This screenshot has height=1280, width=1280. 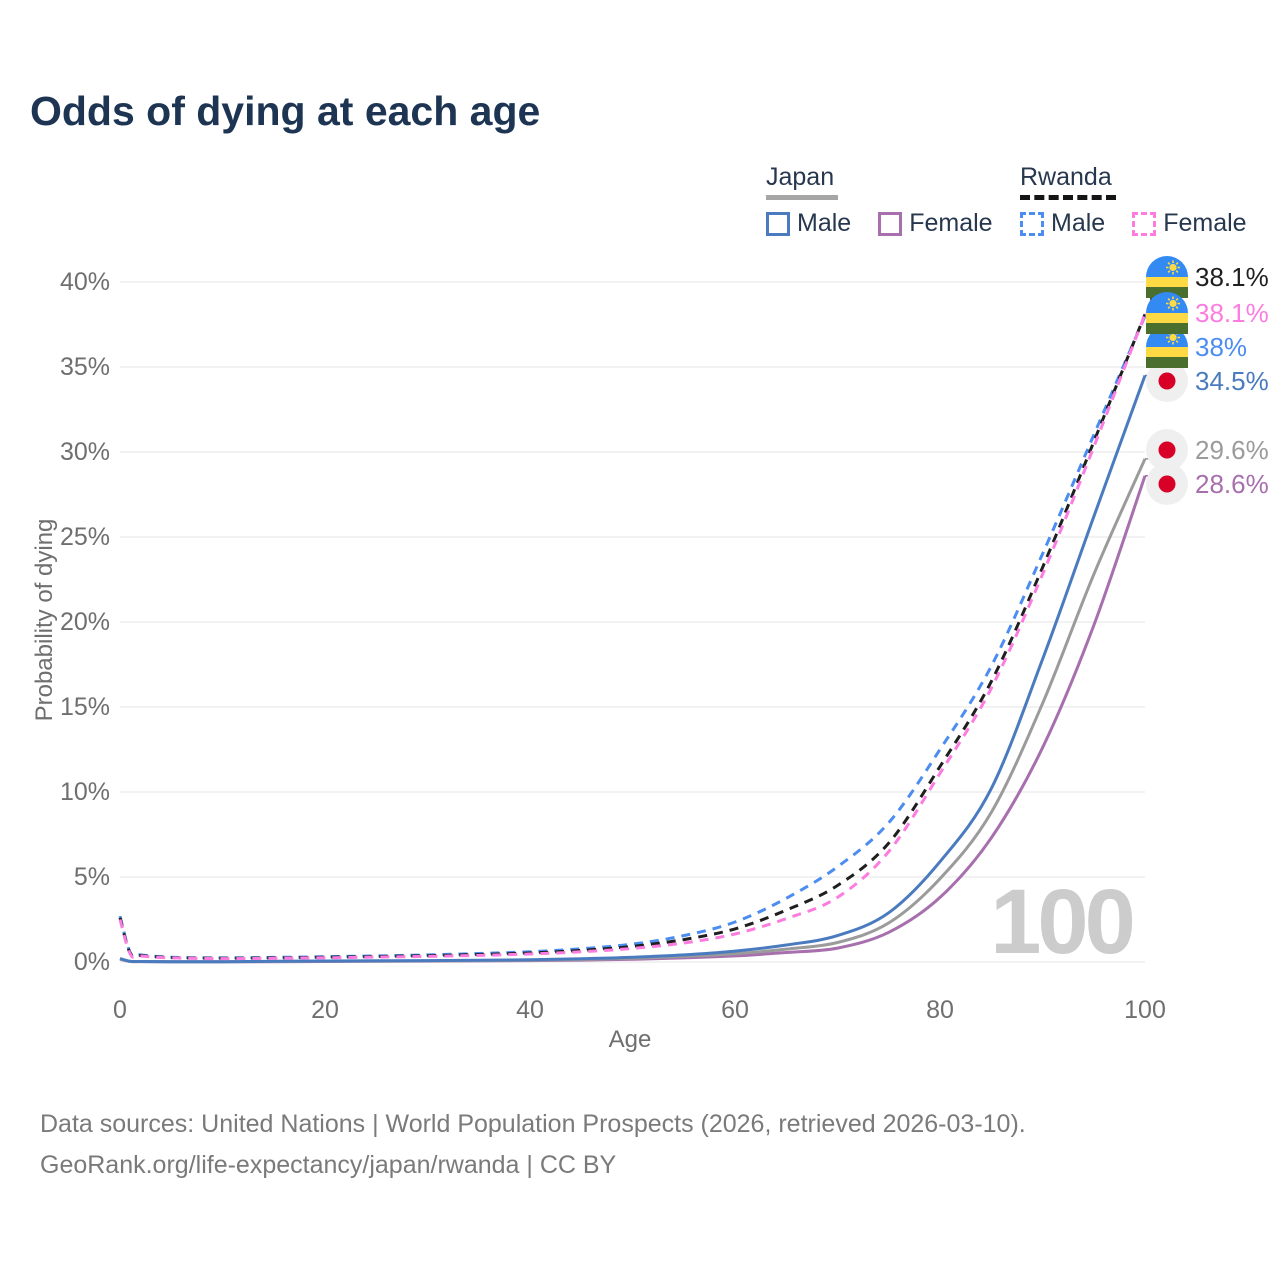 I want to click on legend-country-rwanda: Rwanda, so click(x=1068, y=181).